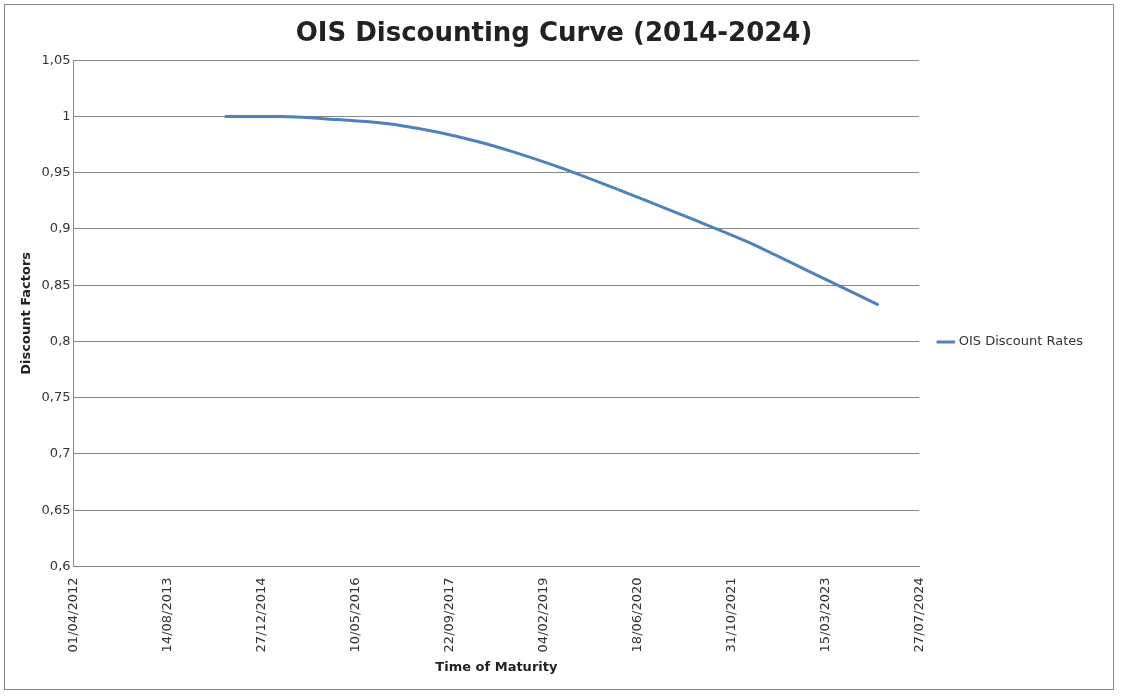 This screenshot has width=1121, height=697. What do you see at coordinates (918, 615) in the screenshot?
I see `x-tick-label: 27/07/2024` at bounding box center [918, 615].